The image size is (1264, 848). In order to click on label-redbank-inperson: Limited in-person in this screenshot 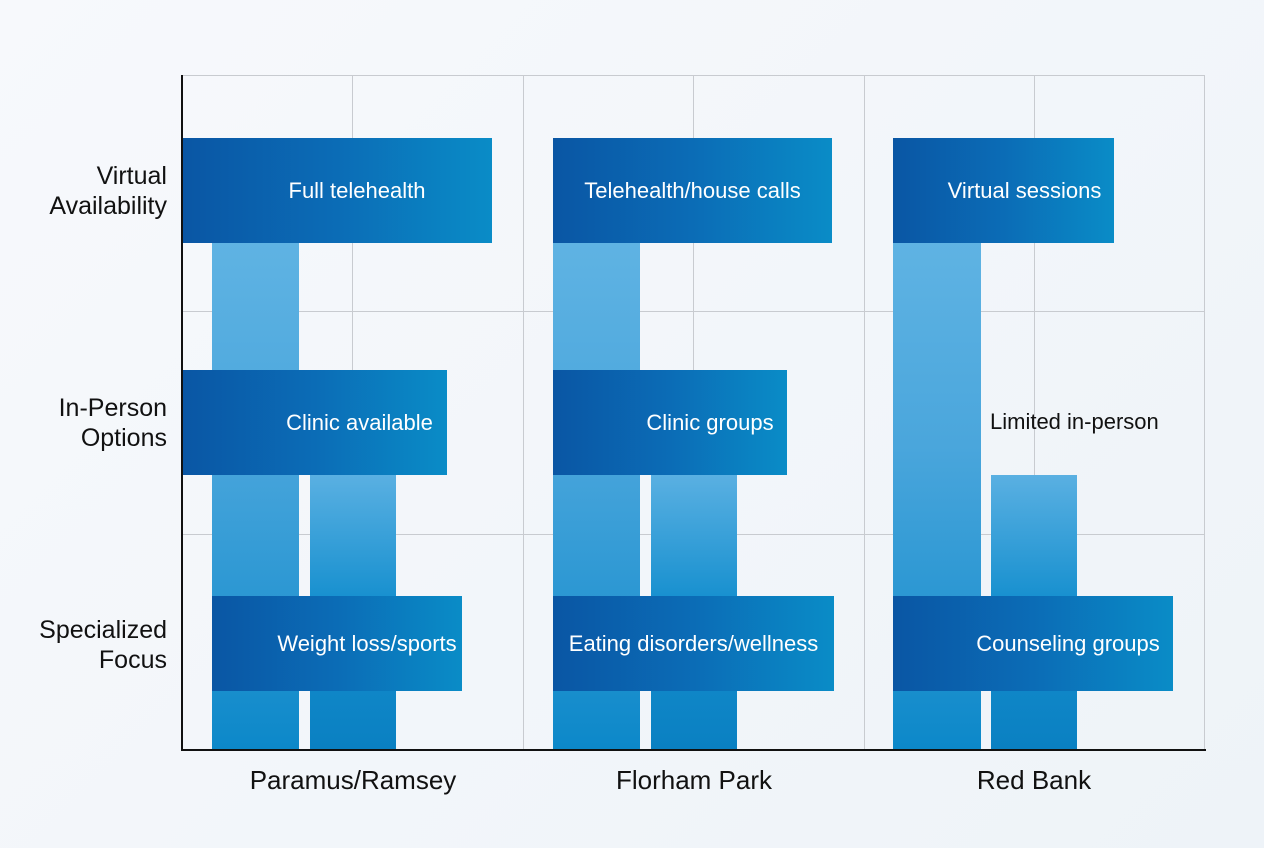, I will do `click(1074, 421)`.